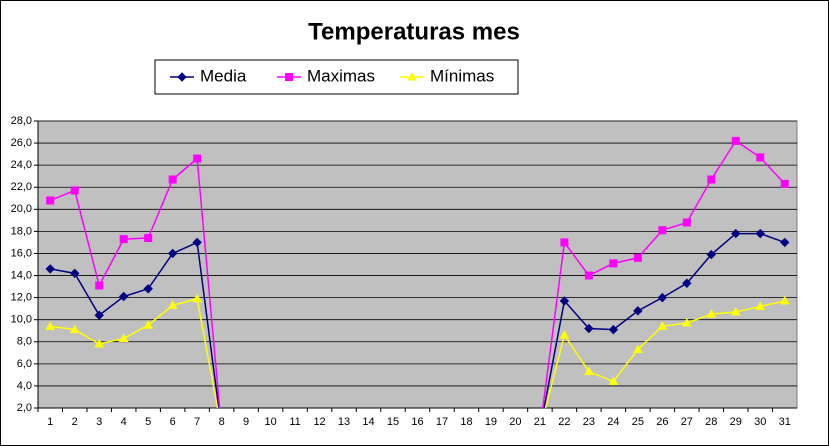 The height and width of the screenshot is (446, 829). I want to click on y-tick-label: 22,0, so click(21, 187).